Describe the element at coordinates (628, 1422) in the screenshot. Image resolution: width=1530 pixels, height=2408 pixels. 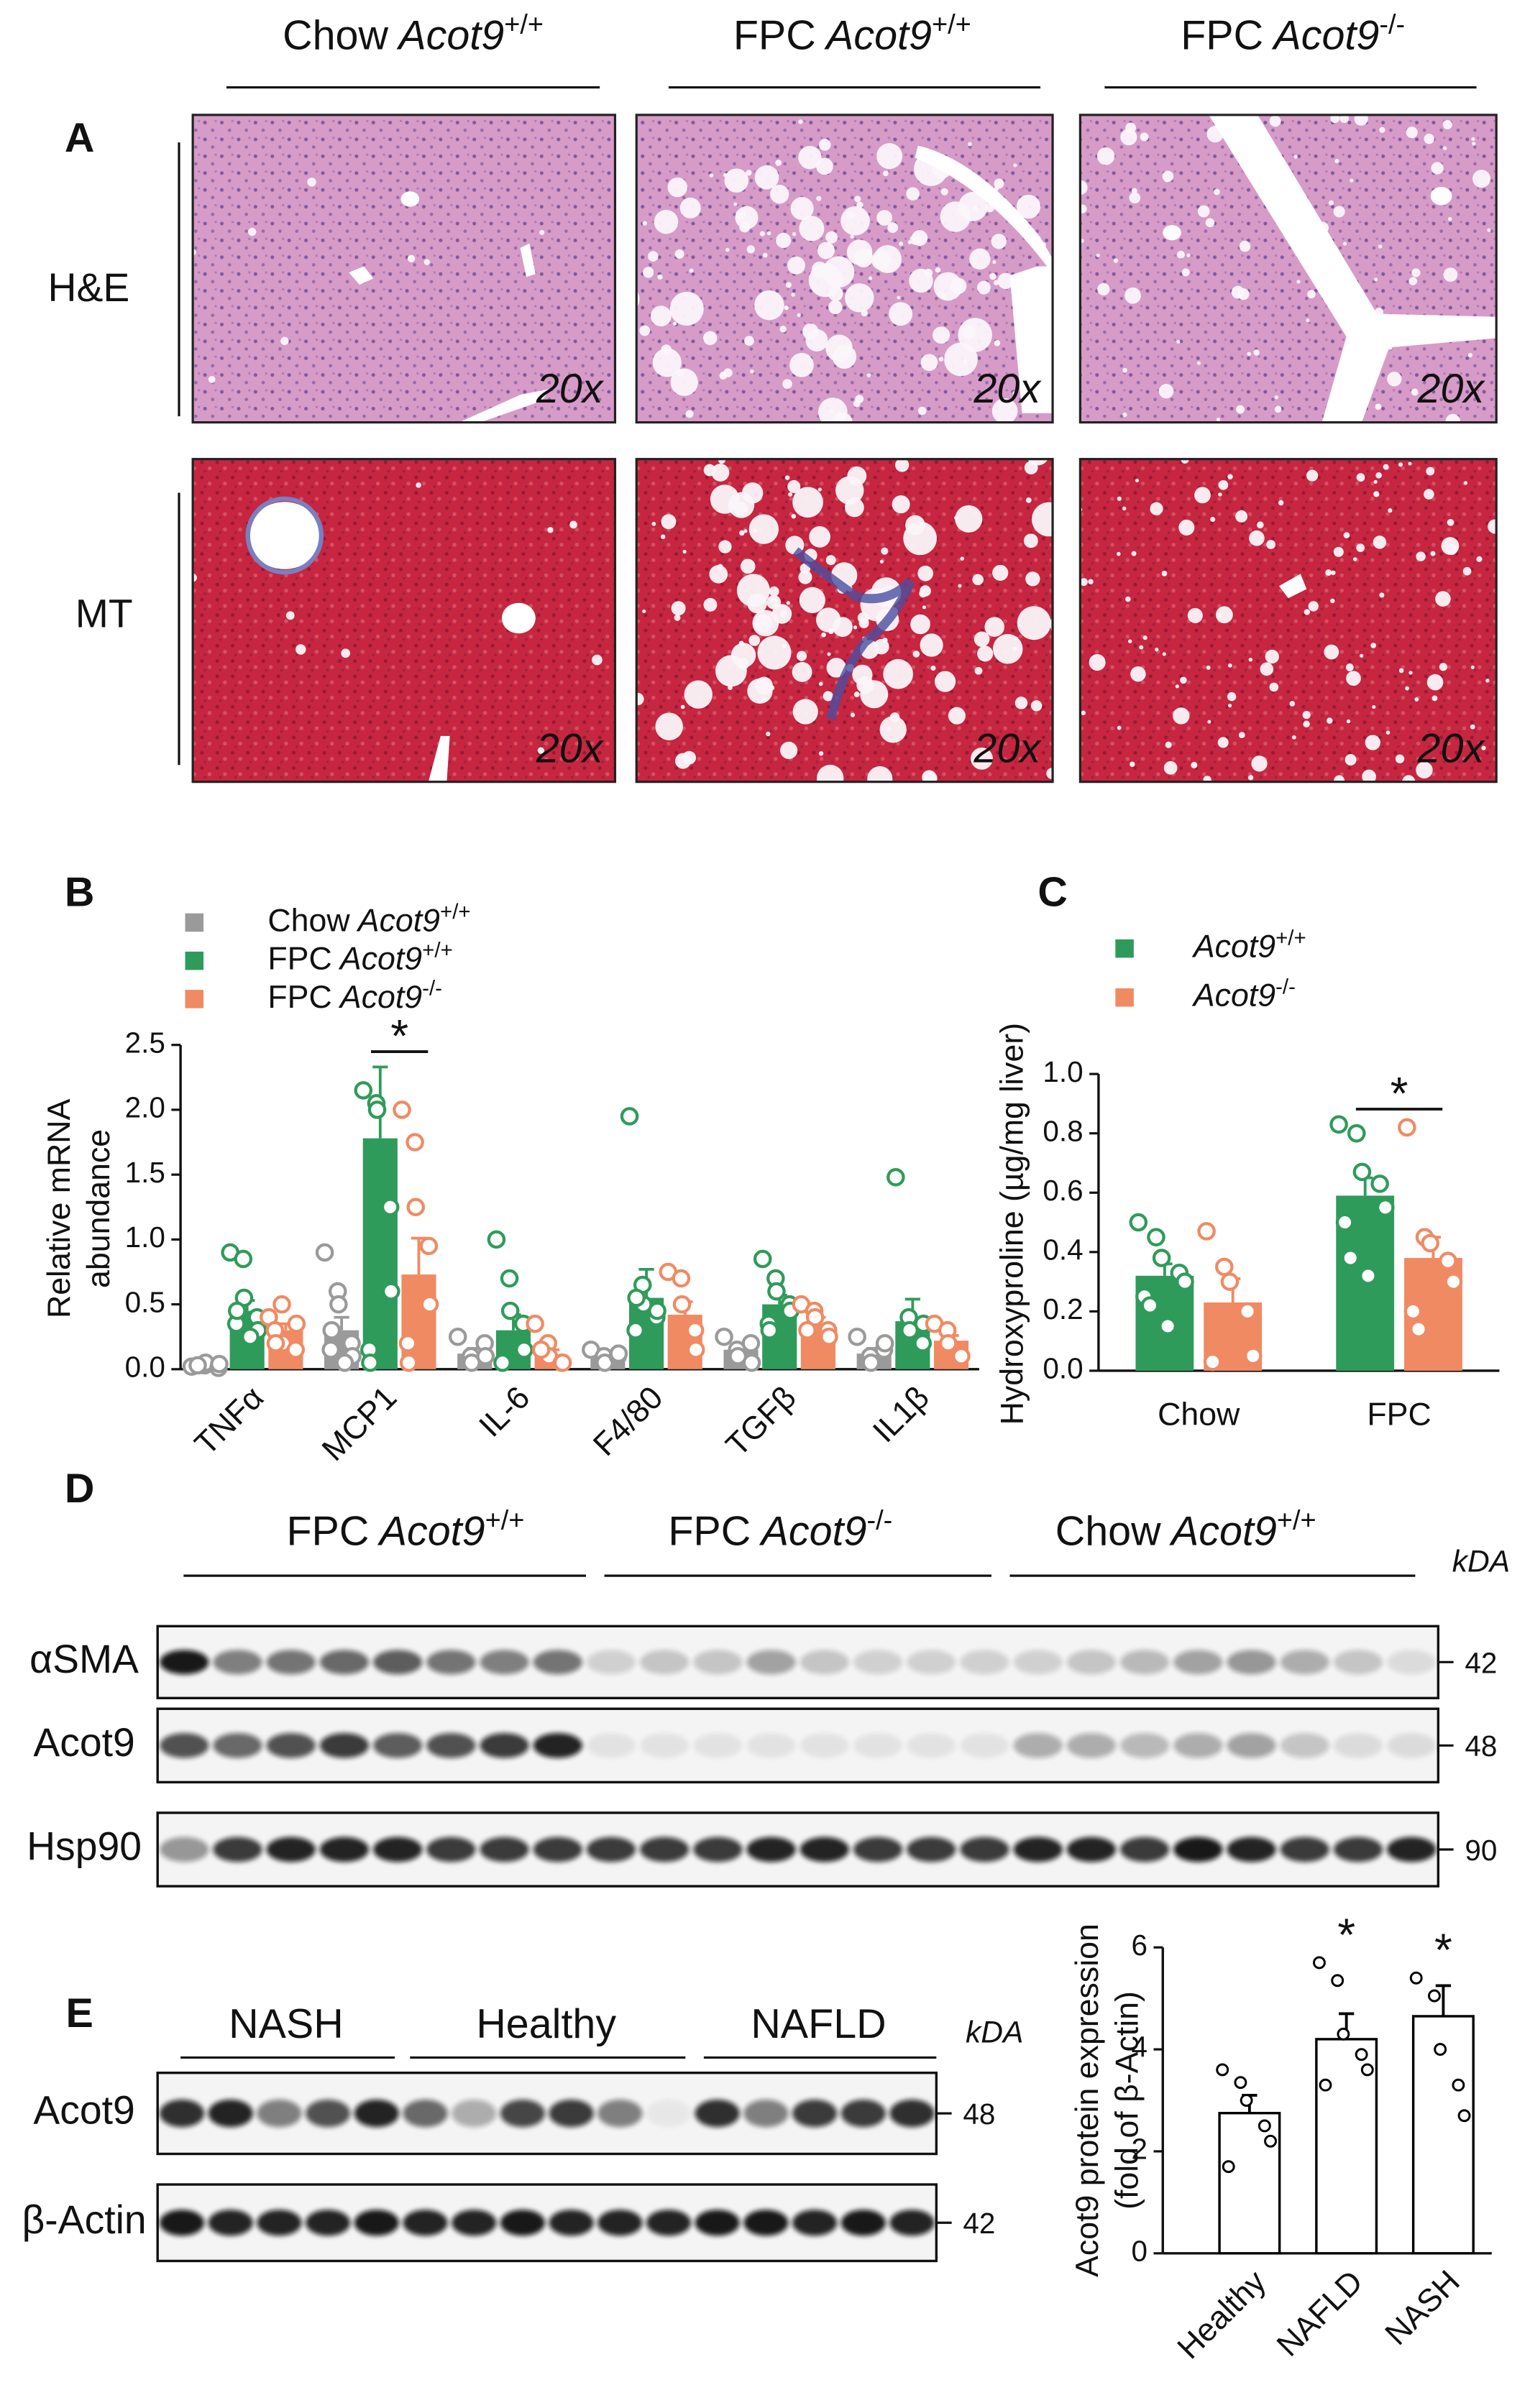
I see `x-tick-label: F4/80` at that location.